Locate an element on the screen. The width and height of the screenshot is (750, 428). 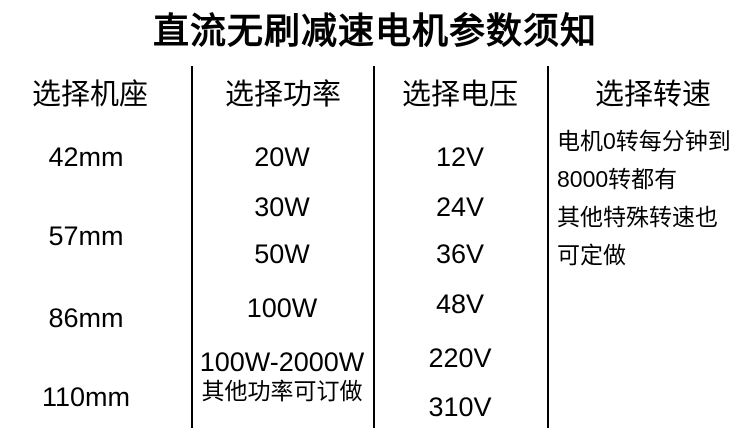
voltage-option: 12V is located at coordinates (460, 157).